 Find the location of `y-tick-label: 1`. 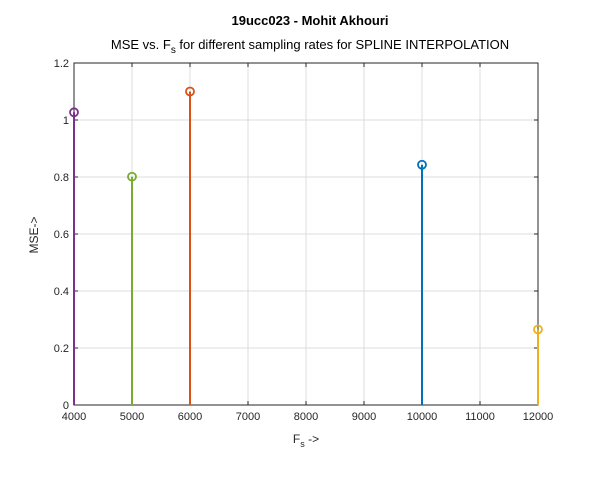

y-tick-label: 1 is located at coordinates (66, 121).